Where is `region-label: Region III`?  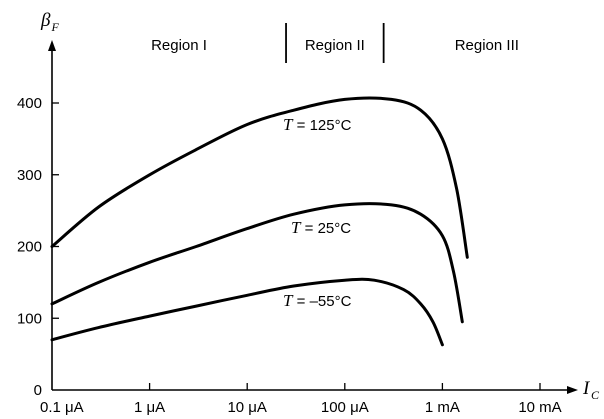
region-label: Region III is located at coordinates (487, 45).